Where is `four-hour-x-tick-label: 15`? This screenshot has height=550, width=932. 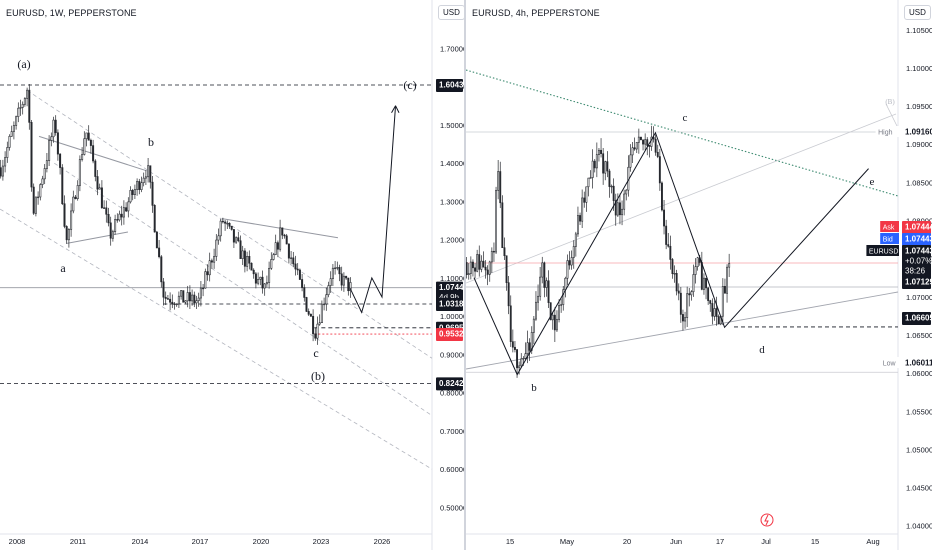
four-hour-x-tick-label: 15 is located at coordinates (510, 541).